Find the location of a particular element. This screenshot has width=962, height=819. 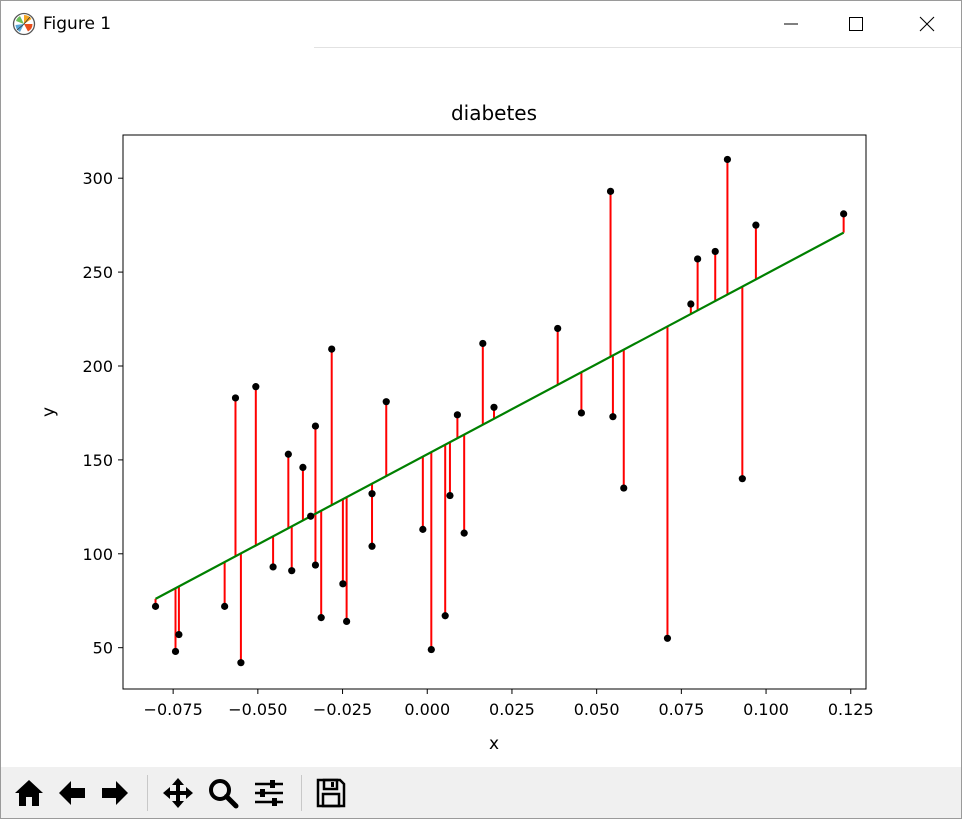

navigation-toolbar is located at coordinates (481, 792).